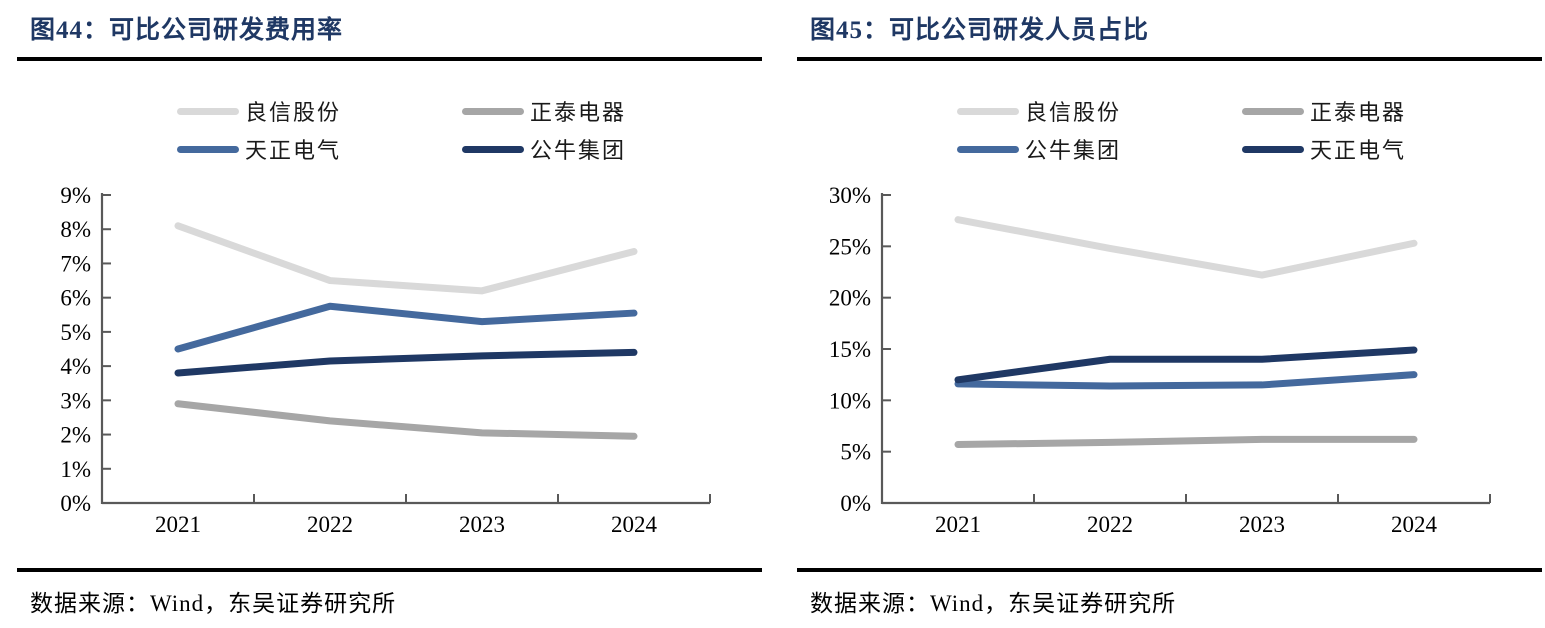 Image resolution: width=1545 pixels, height=628 pixels. What do you see at coordinates (75, 263) in the screenshot?
I see `y-tick-label: 7%` at bounding box center [75, 263].